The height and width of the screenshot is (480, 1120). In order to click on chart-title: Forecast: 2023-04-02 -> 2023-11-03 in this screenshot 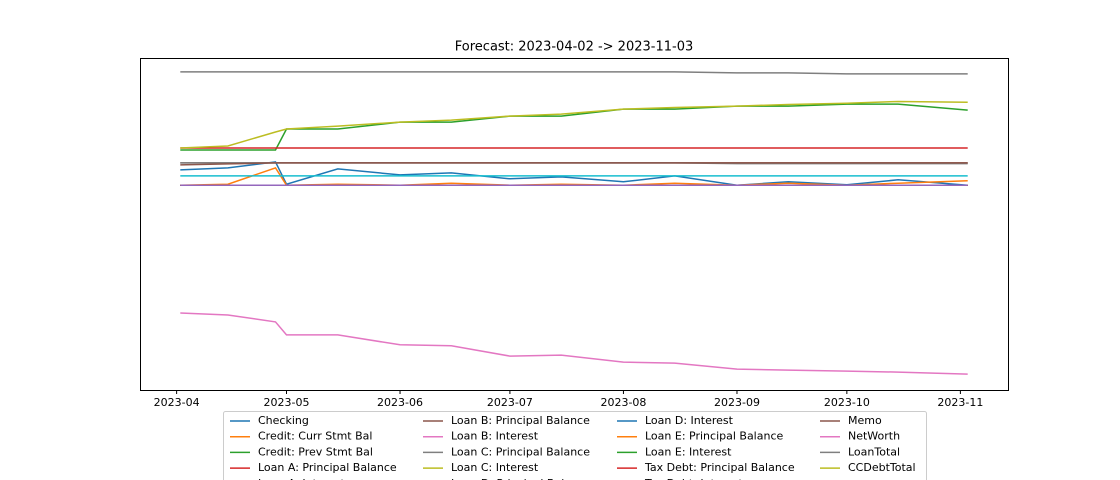, I will do `click(574, 47)`.